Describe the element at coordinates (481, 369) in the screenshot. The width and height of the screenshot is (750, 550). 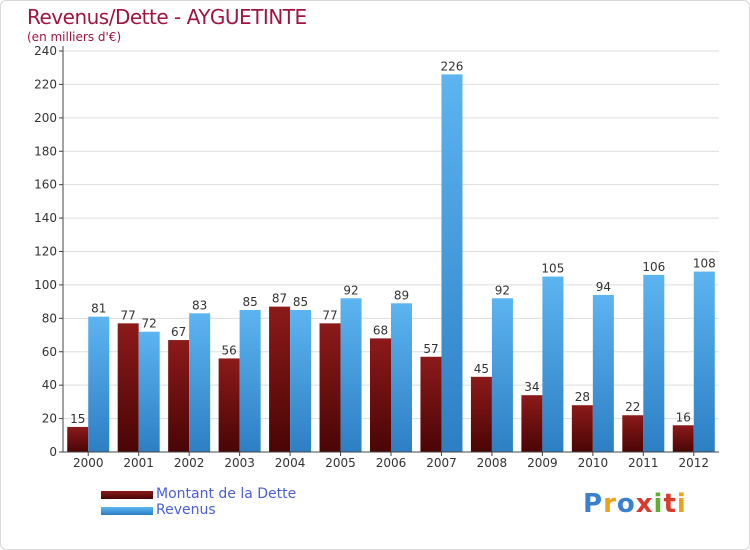
I see `data-label-debt: 45` at that location.